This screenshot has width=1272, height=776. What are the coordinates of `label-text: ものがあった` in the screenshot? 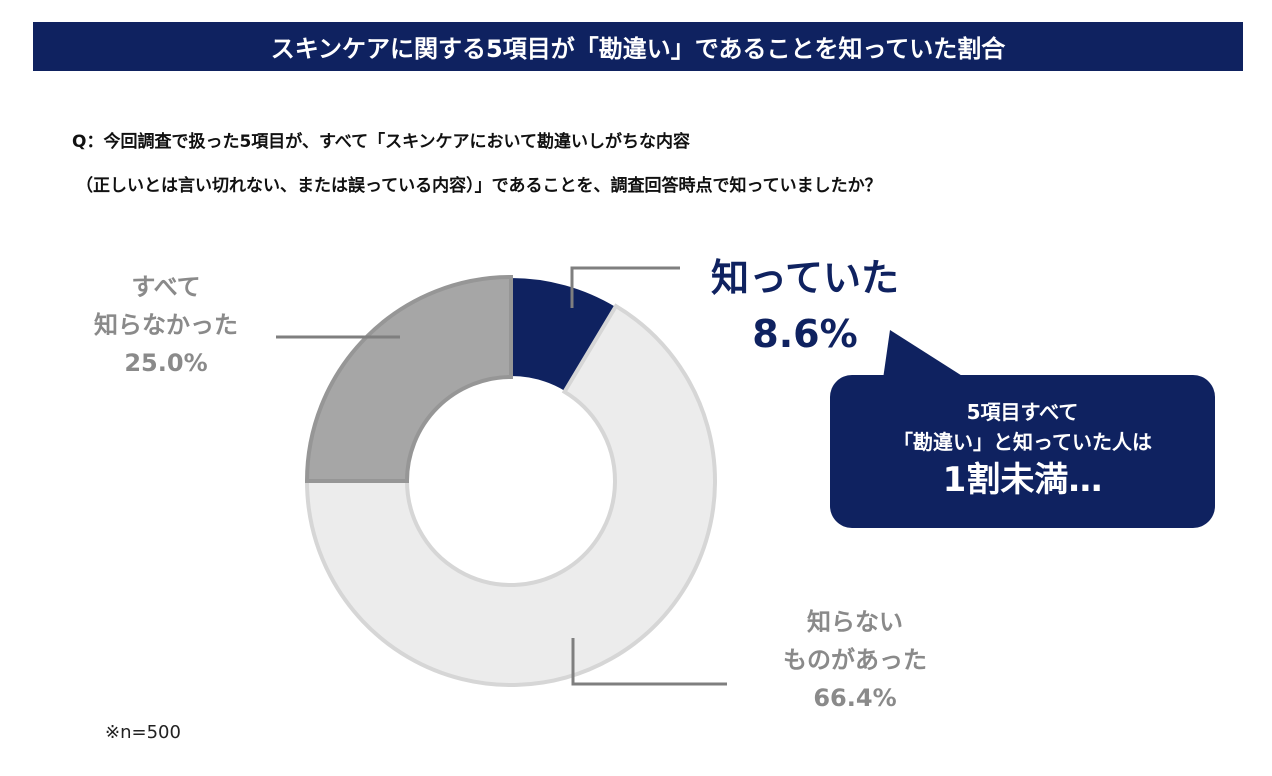 It's located at (855, 660).